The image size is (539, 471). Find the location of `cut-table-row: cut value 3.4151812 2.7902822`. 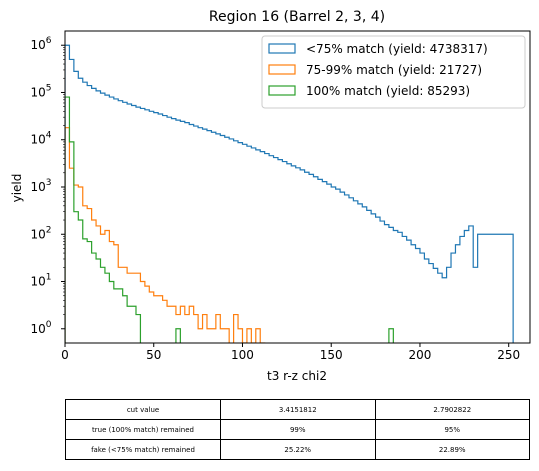

cut-table-row: cut value 3.4151812 2.7902822 is located at coordinates (297, 409).